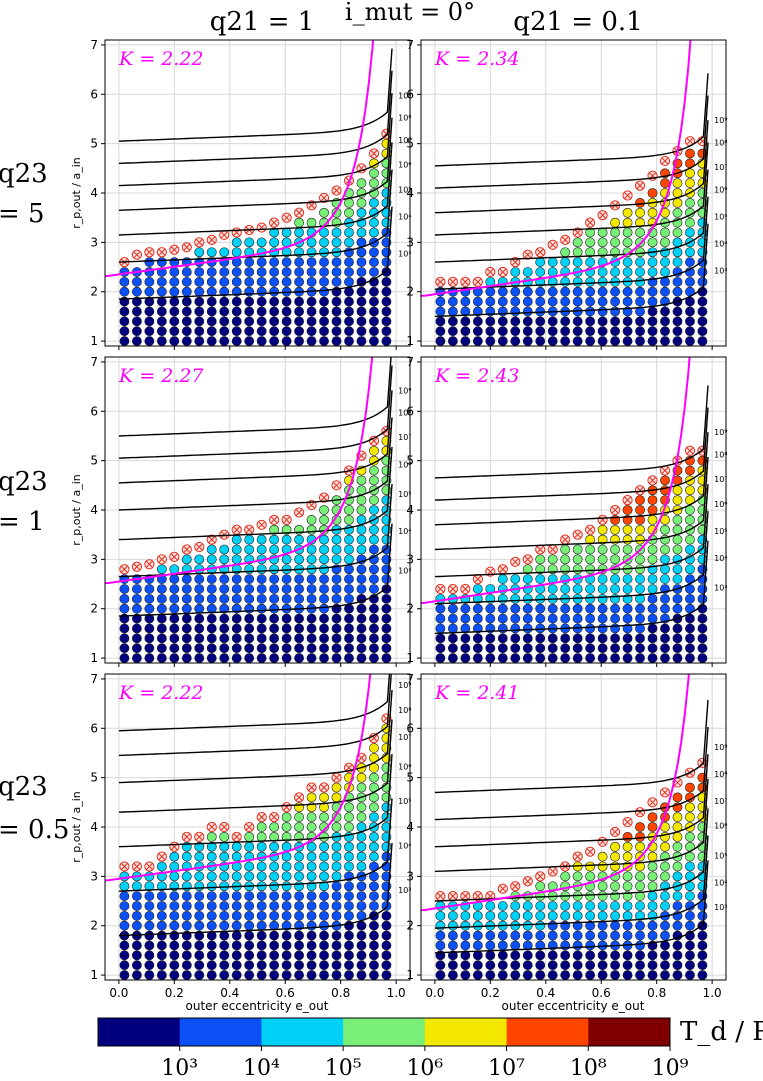 This screenshot has width=763, height=1081. I want to click on scatter-points, so click(255, 544).